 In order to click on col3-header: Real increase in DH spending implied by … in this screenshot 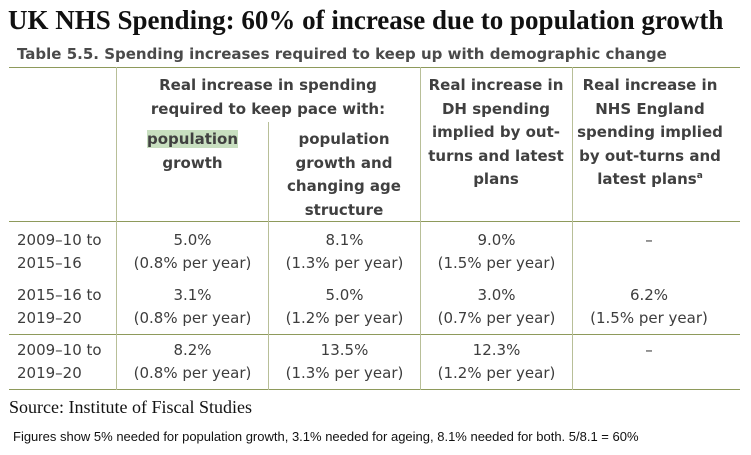, I will do `click(496, 132)`.